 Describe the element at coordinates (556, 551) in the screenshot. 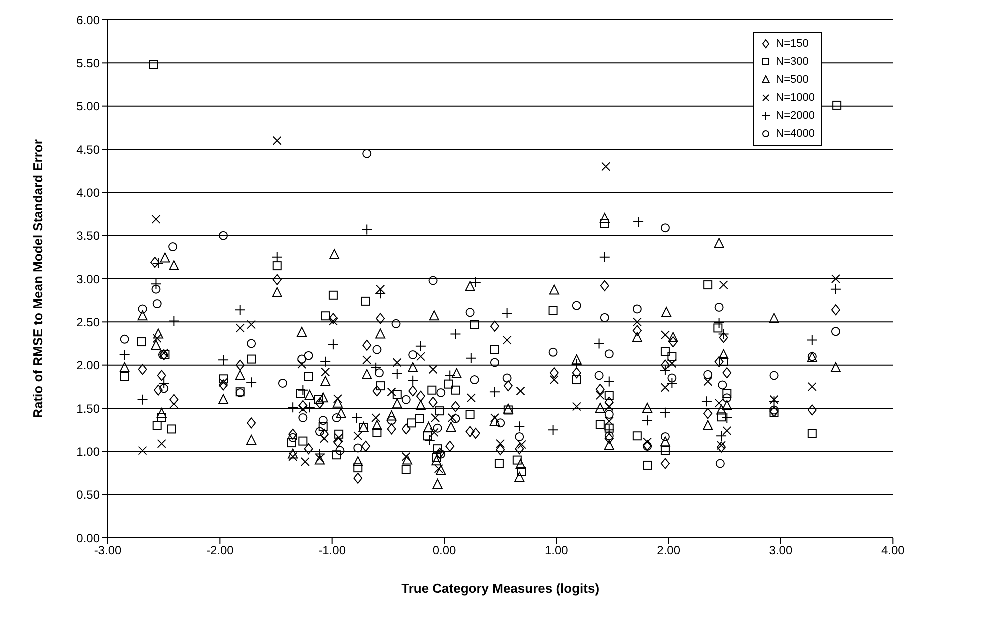

I see `x-tick-label: 1.00` at that location.